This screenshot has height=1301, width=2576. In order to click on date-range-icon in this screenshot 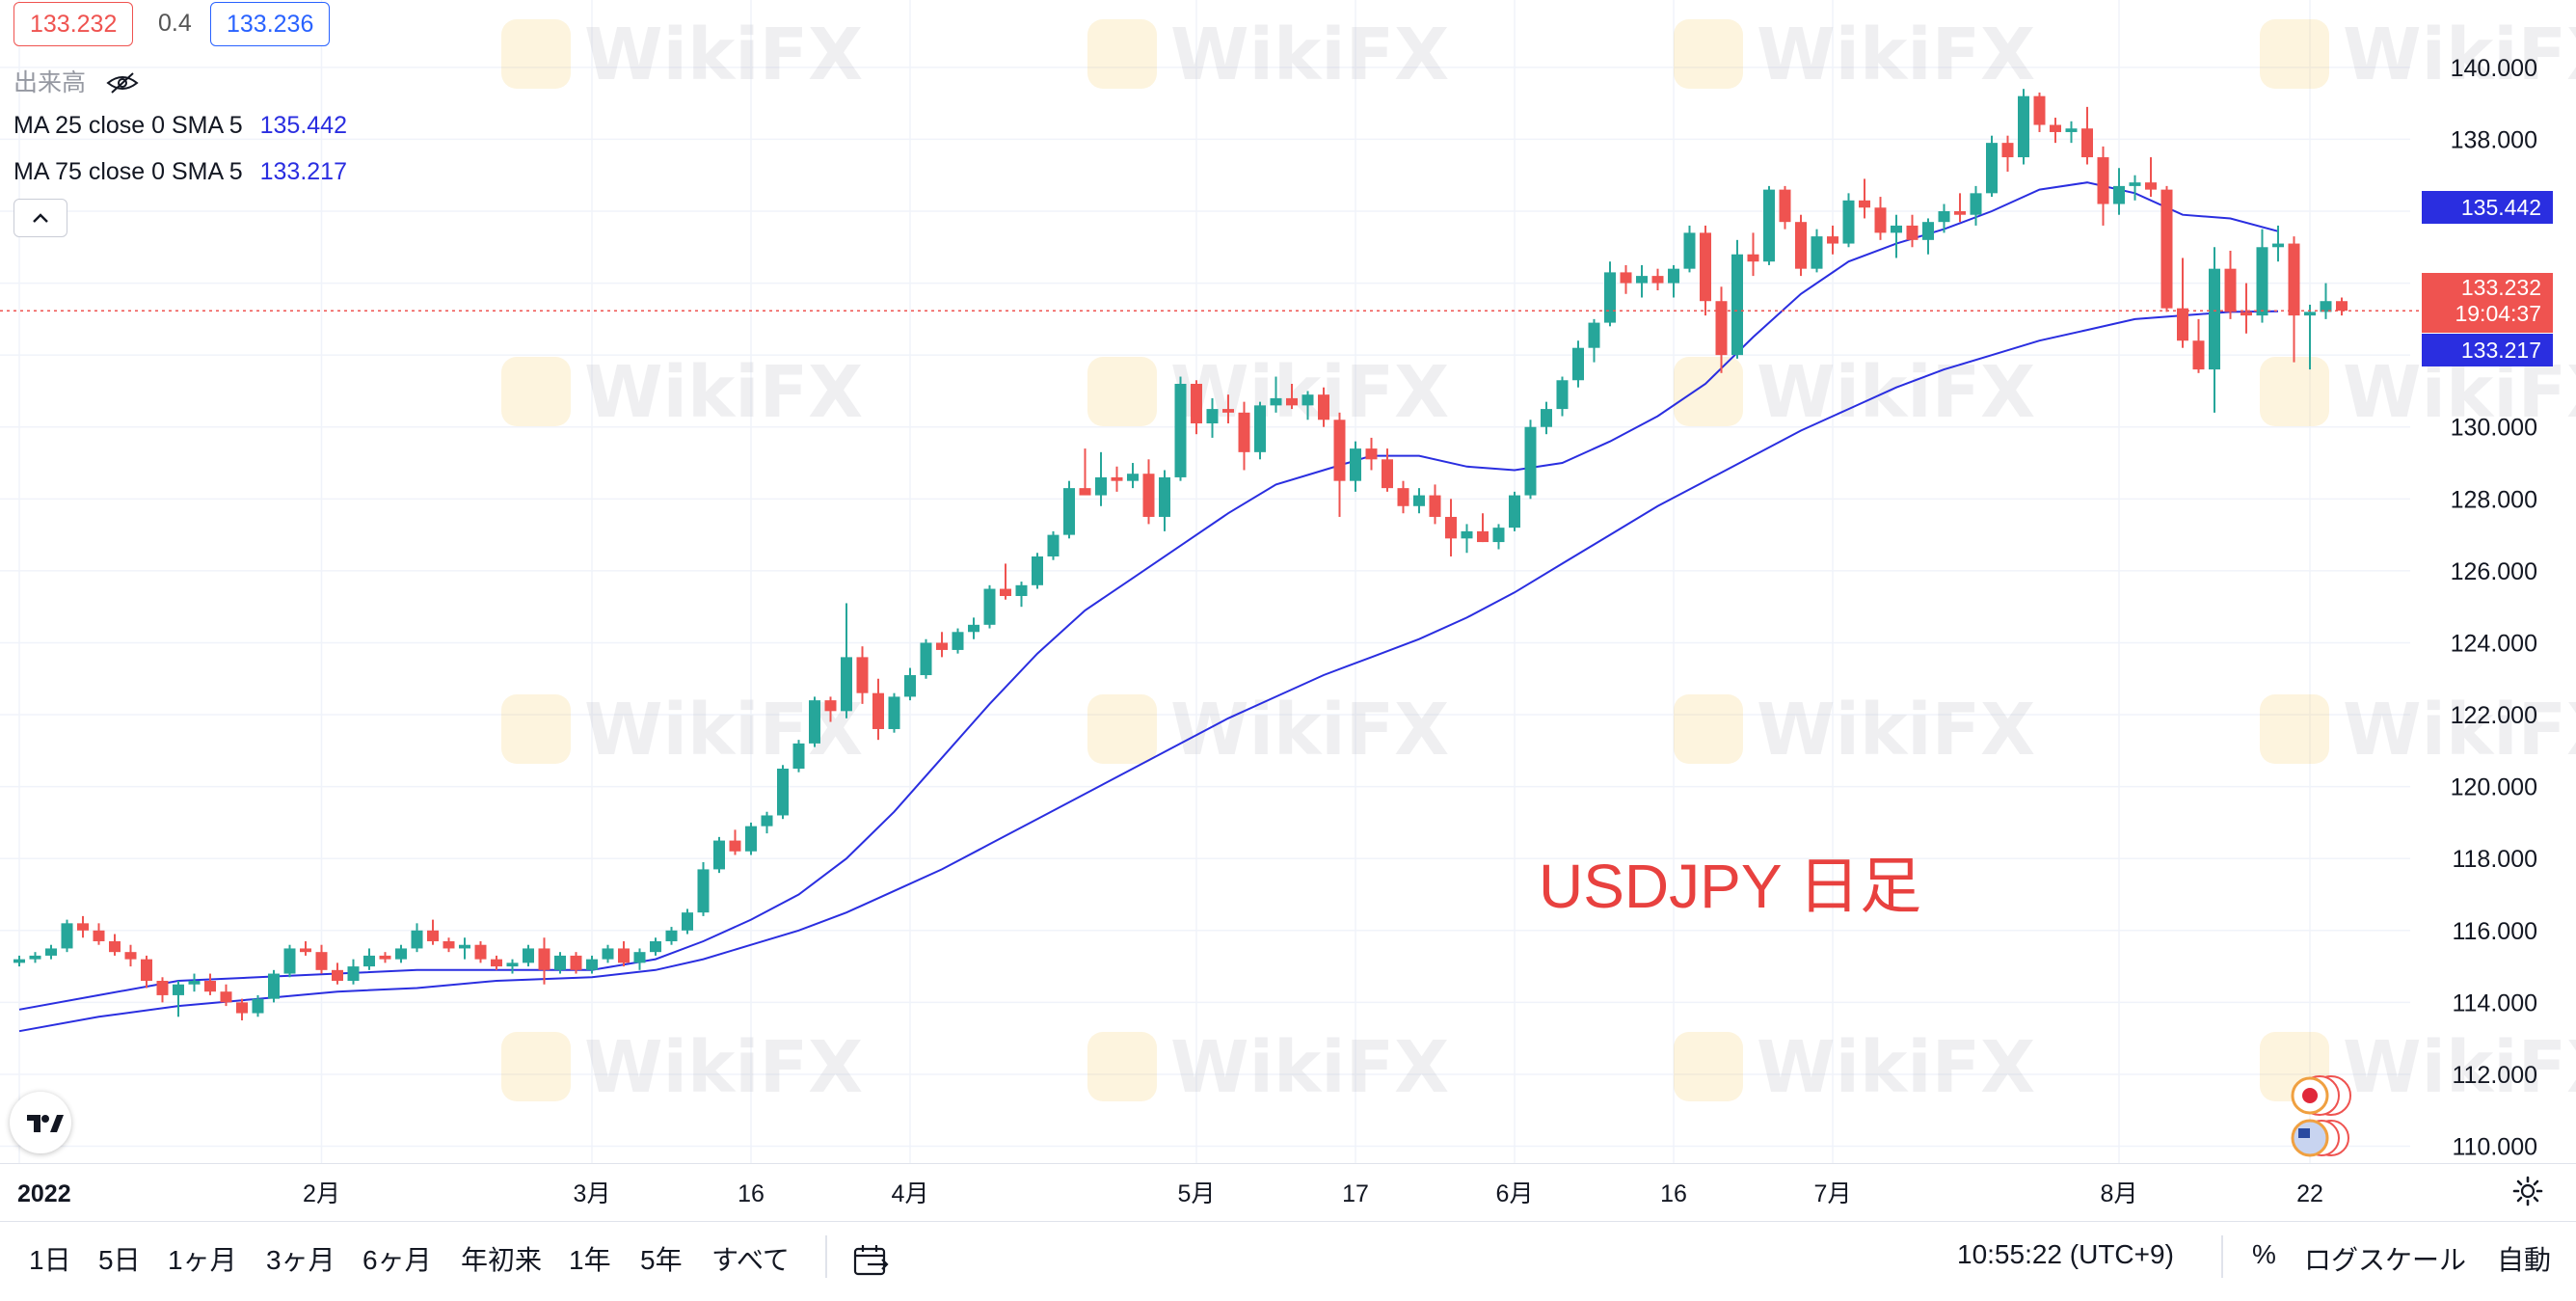, I will do `click(872, 1260)`.